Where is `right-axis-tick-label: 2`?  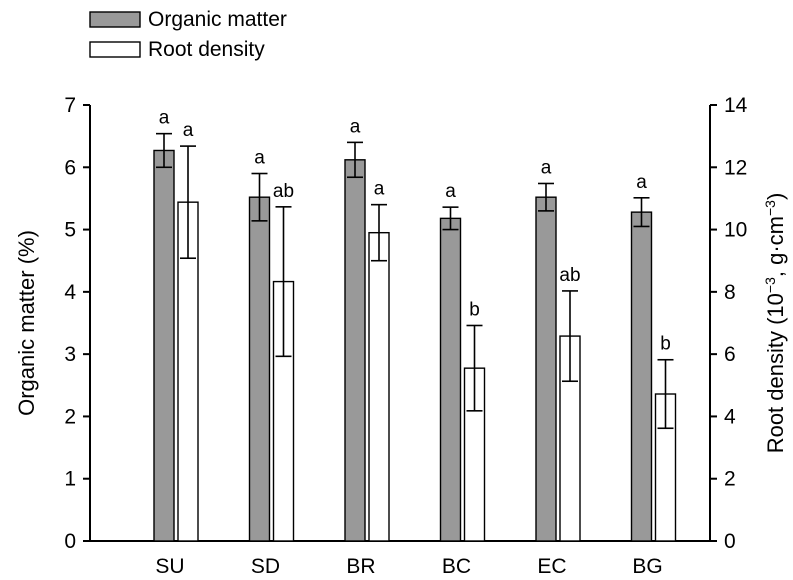 right-axis-tick-label: 2 is located at coordinates (730, 479).